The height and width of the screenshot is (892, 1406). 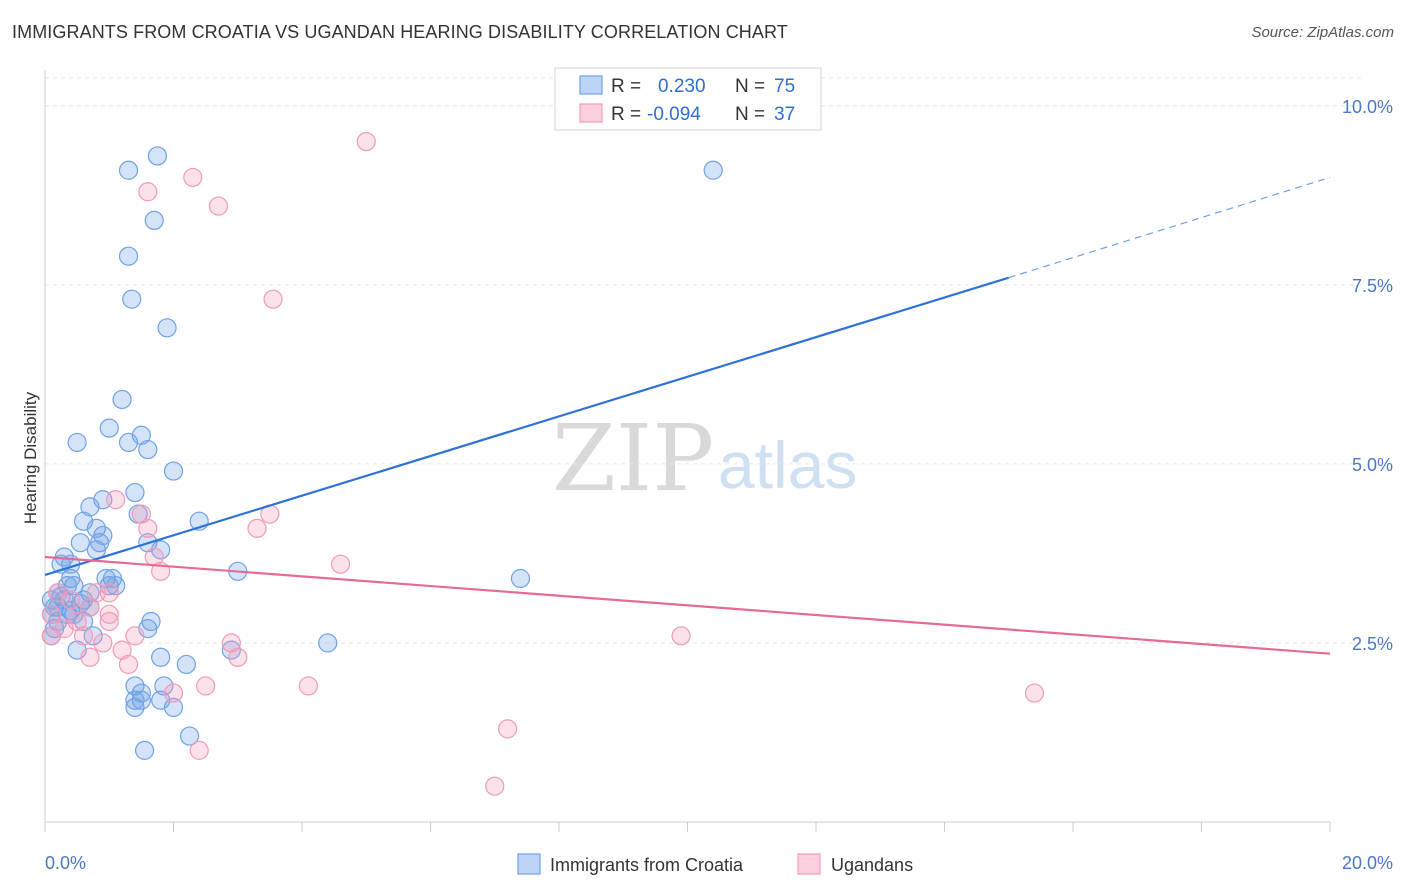 I want to click on y-tick-label-1: 5.0%, so click(x=1372, y=465).